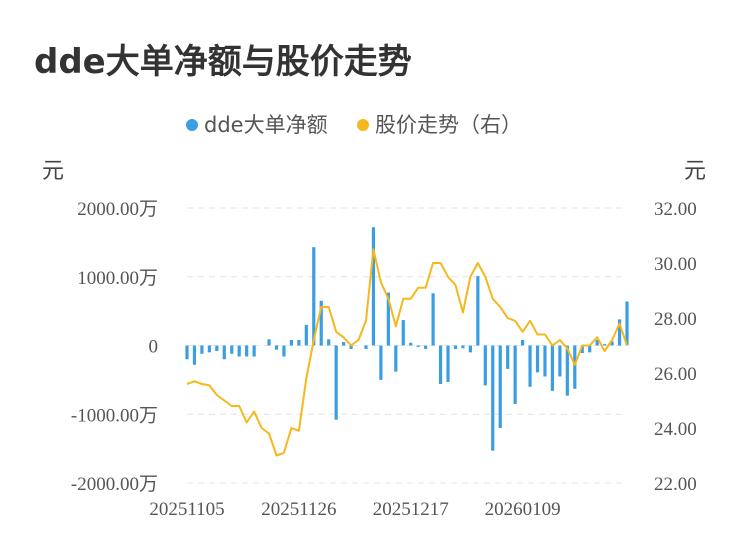 Image resolution: width=750 pixels, height=558 pixels. What do you see at coordinates (354, 509) in the screenshot?
I see `x-axis-ticks: 20251105 20251126 20251217 20260109` at bounding box center [354, 509].